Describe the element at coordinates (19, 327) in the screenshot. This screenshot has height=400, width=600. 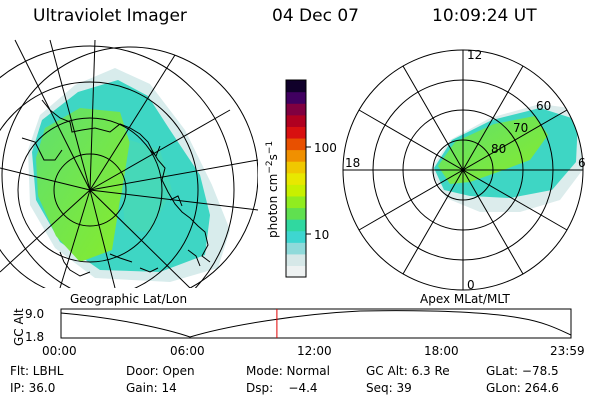
I see `timeline-y-label: GC Alt` at that location.